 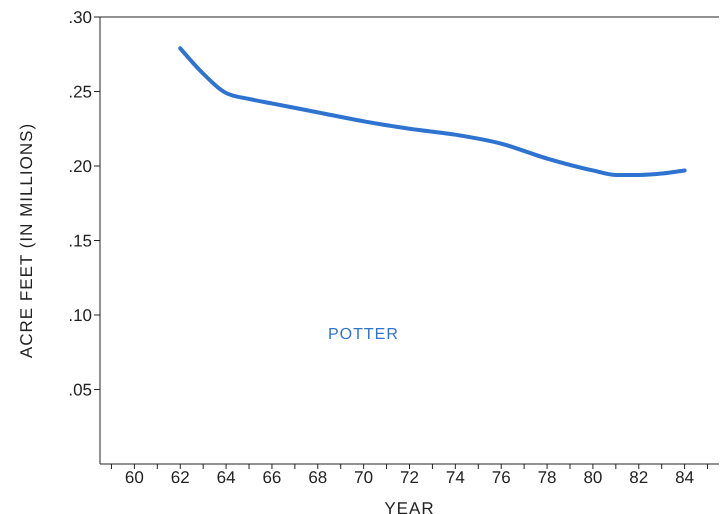 What do you see at coordinates (684, 478) in the screenshot?
I see `x-tick-label: 84` at bounding box center [684, 478].